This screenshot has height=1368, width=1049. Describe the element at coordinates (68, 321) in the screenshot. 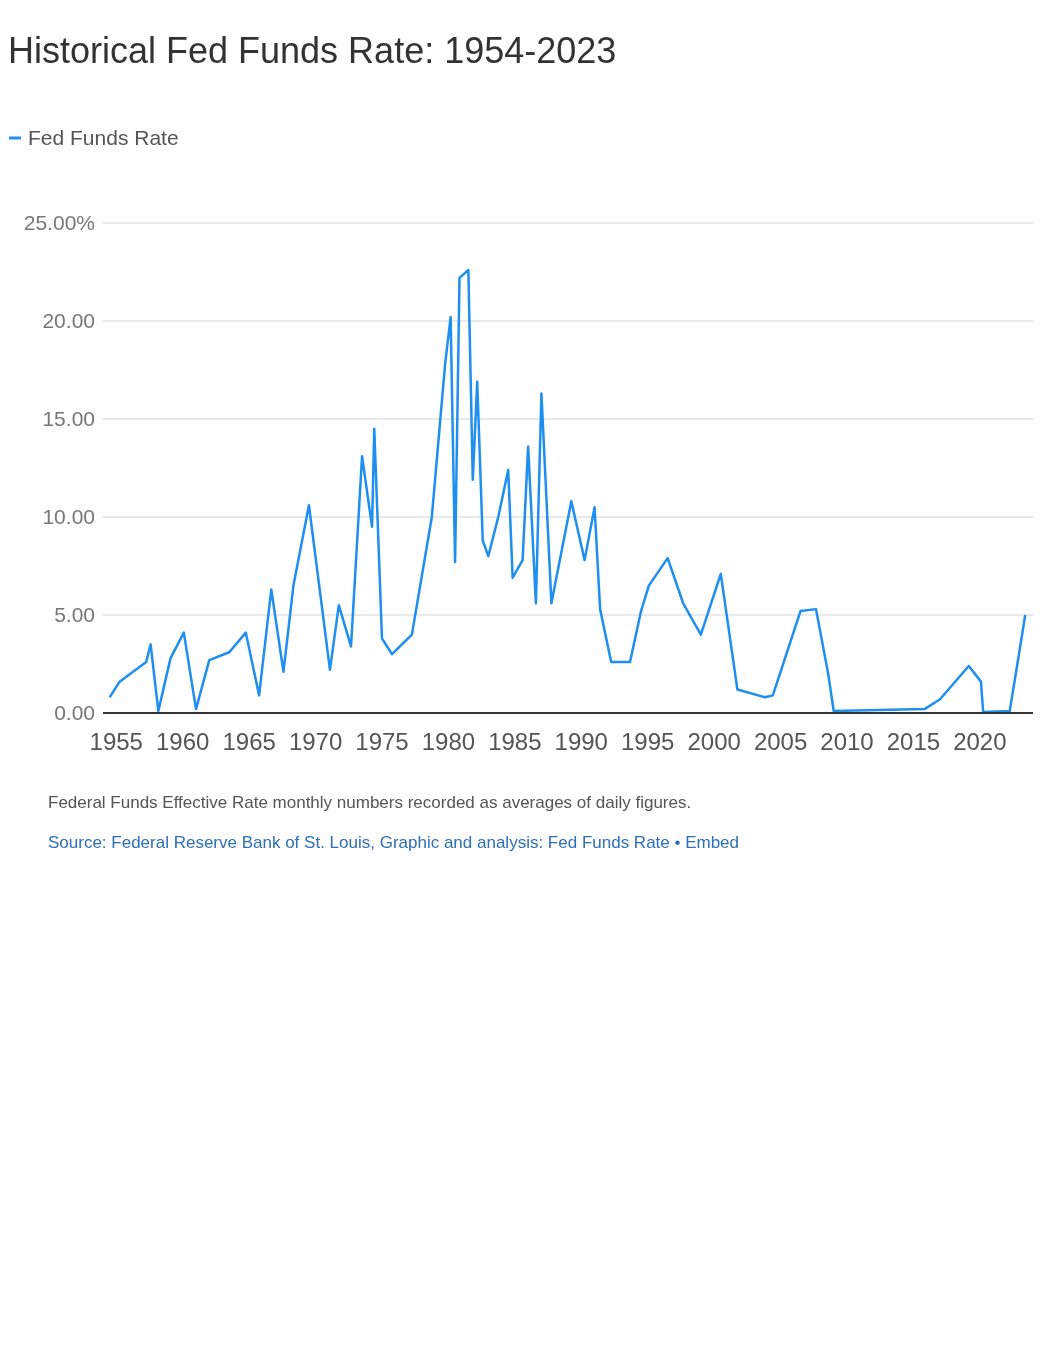

I see `y-tick-label: 20.00` at that location.